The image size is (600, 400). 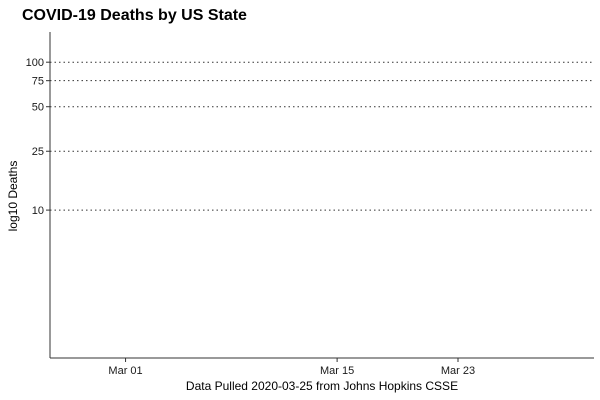 What do you see at coordinates (38, 108) in the screenshot?
I see `y-tick-label-50: 50` at bounding box center [38, 108].